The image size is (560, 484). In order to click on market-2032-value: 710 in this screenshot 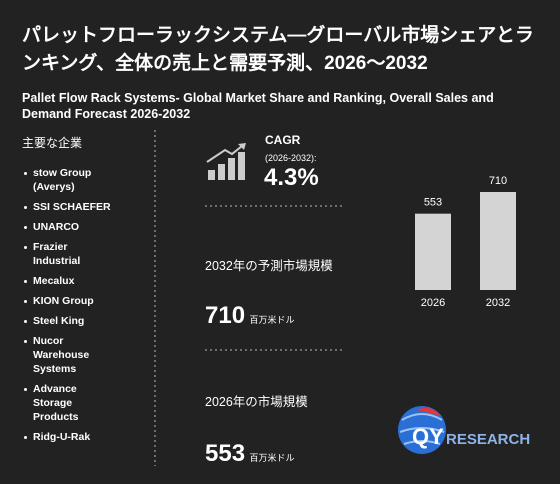, I will do `click(225, 315)`.